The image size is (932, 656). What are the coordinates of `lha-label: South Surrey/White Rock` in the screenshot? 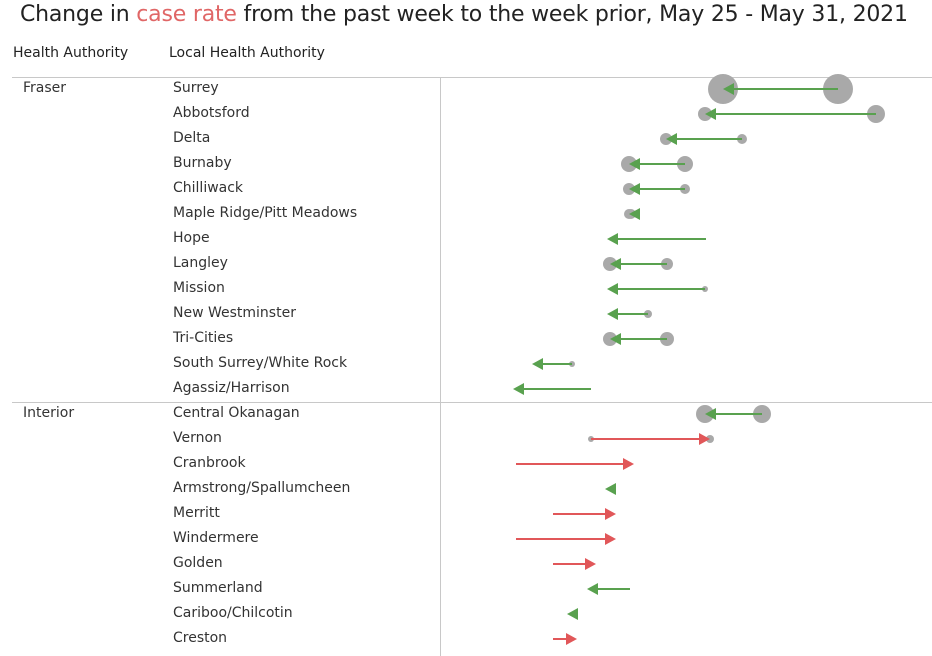 It's located at (260, 363).